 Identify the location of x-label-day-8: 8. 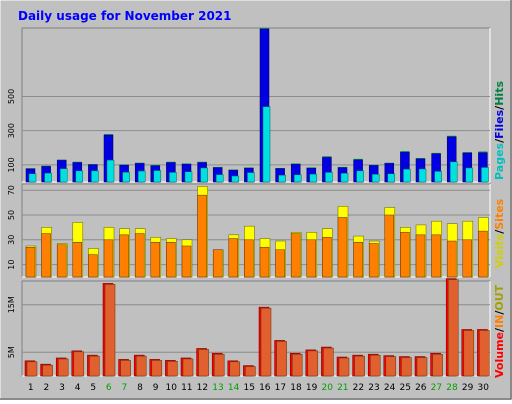
(140, 388).